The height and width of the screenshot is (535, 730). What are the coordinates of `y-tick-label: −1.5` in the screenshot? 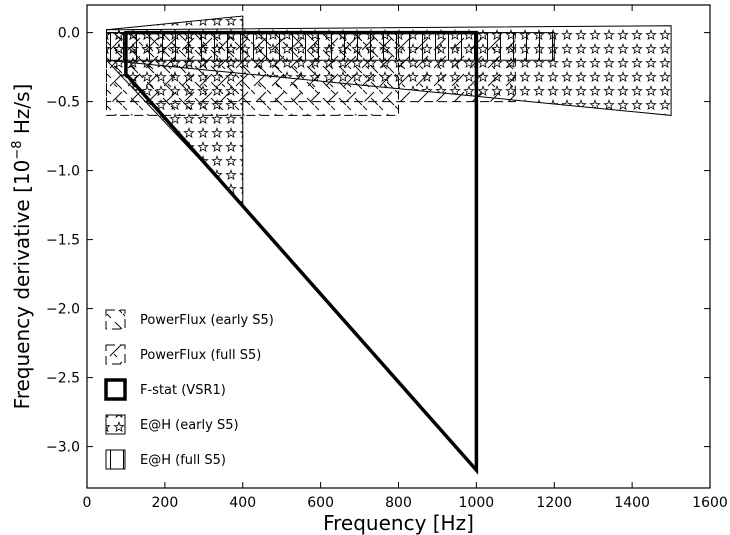 It's located at (63, 241).